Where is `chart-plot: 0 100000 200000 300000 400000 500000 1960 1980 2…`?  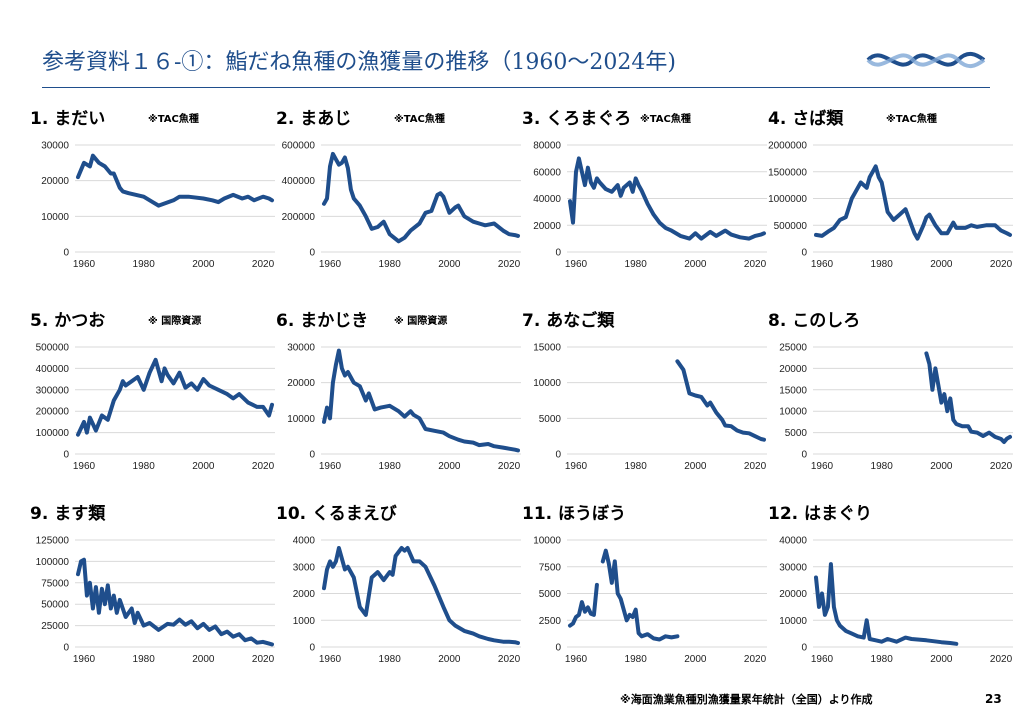 chart-plot: 0 100000 200000 300000 400000 500000 1960 1980 2… is located at coordinates (155, 407).